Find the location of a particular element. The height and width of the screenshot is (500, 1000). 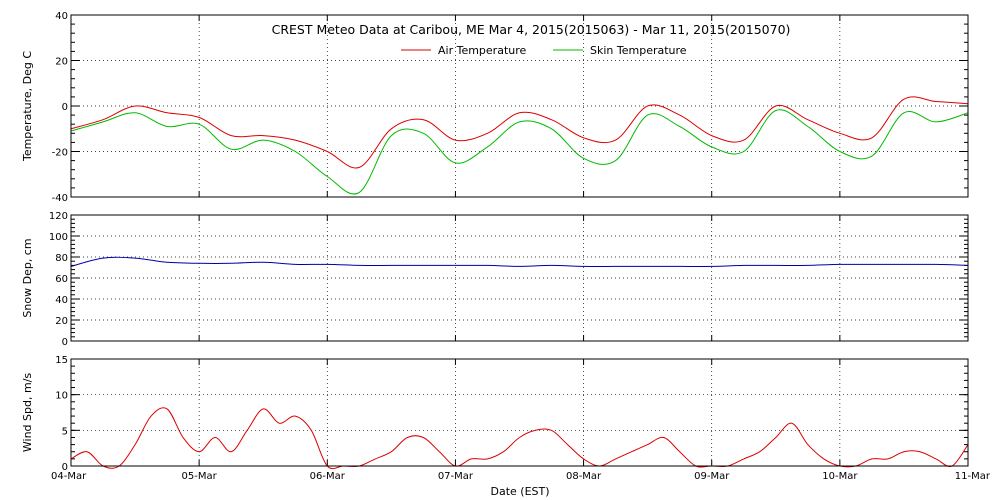

x-tick-label: 06-Mar is located at coordinates (328, 476).